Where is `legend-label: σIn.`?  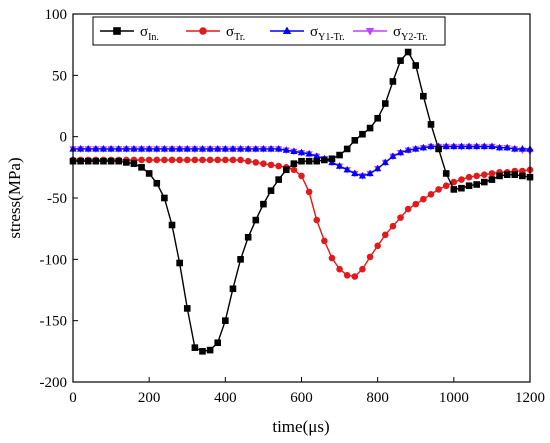
legend-label: σIn. is located at coordinates (149, 33).